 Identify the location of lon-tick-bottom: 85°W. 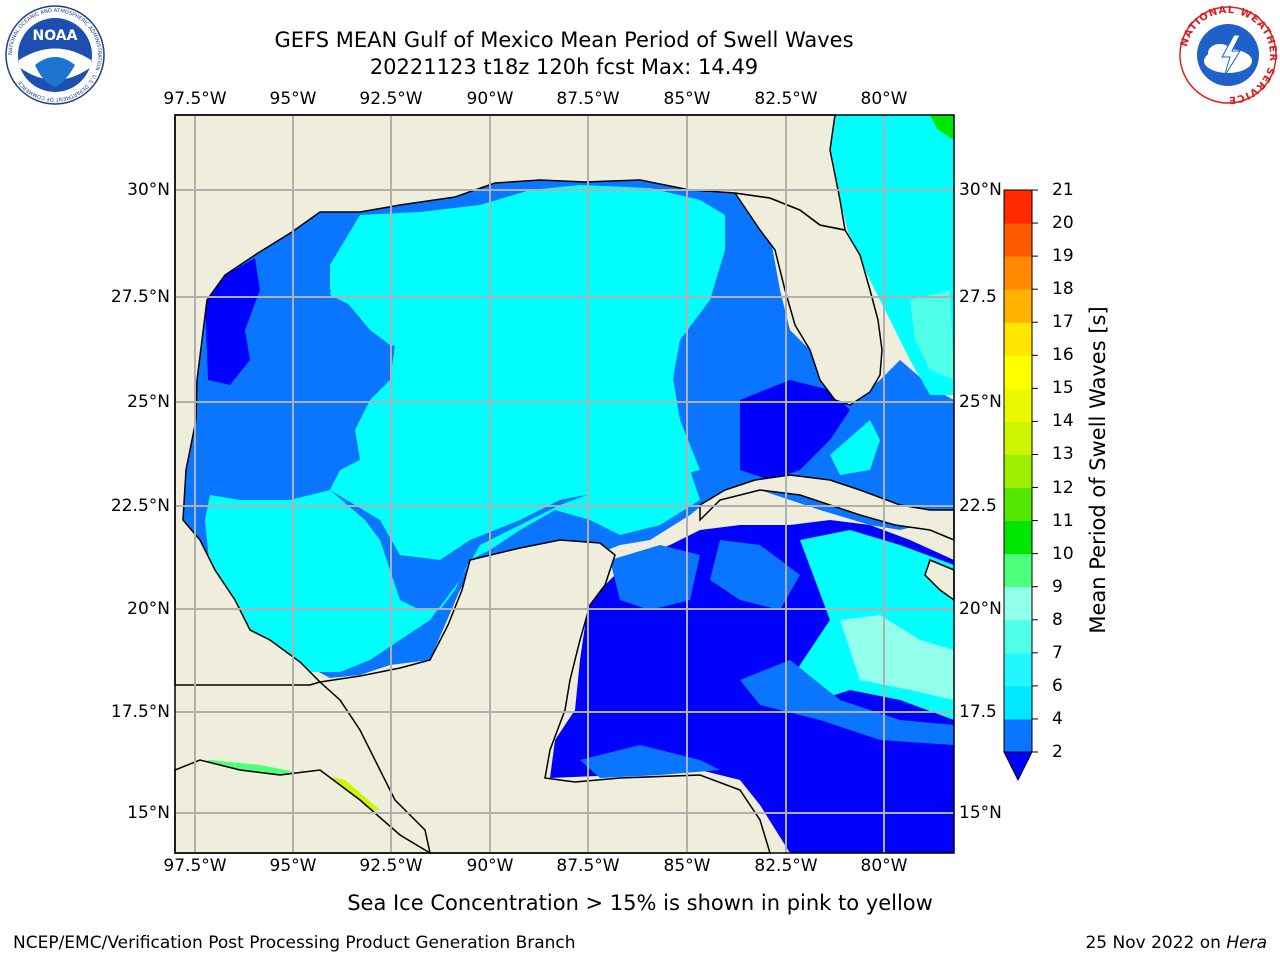
(687, 866).